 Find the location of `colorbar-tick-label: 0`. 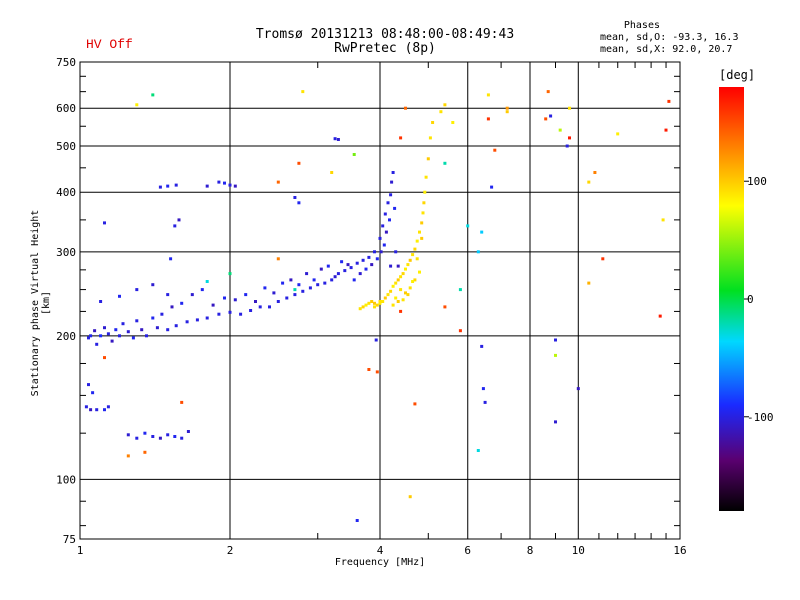

colorbar-tick-label: 0 is located at coordinates (750, 299).